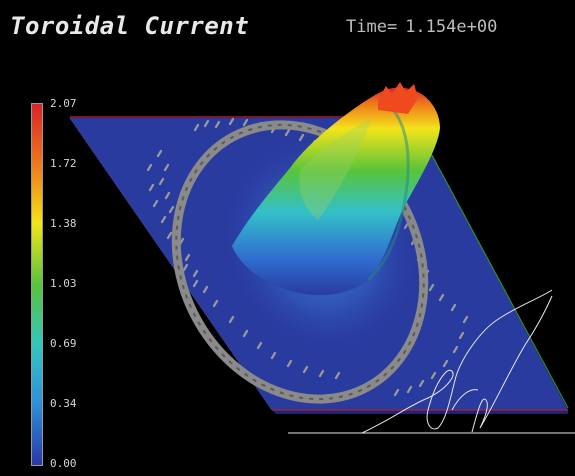  What do you see at coordinates (372, 27) in the screenshot?
I see `time-label: Time=` at bounding box center [372, 27].